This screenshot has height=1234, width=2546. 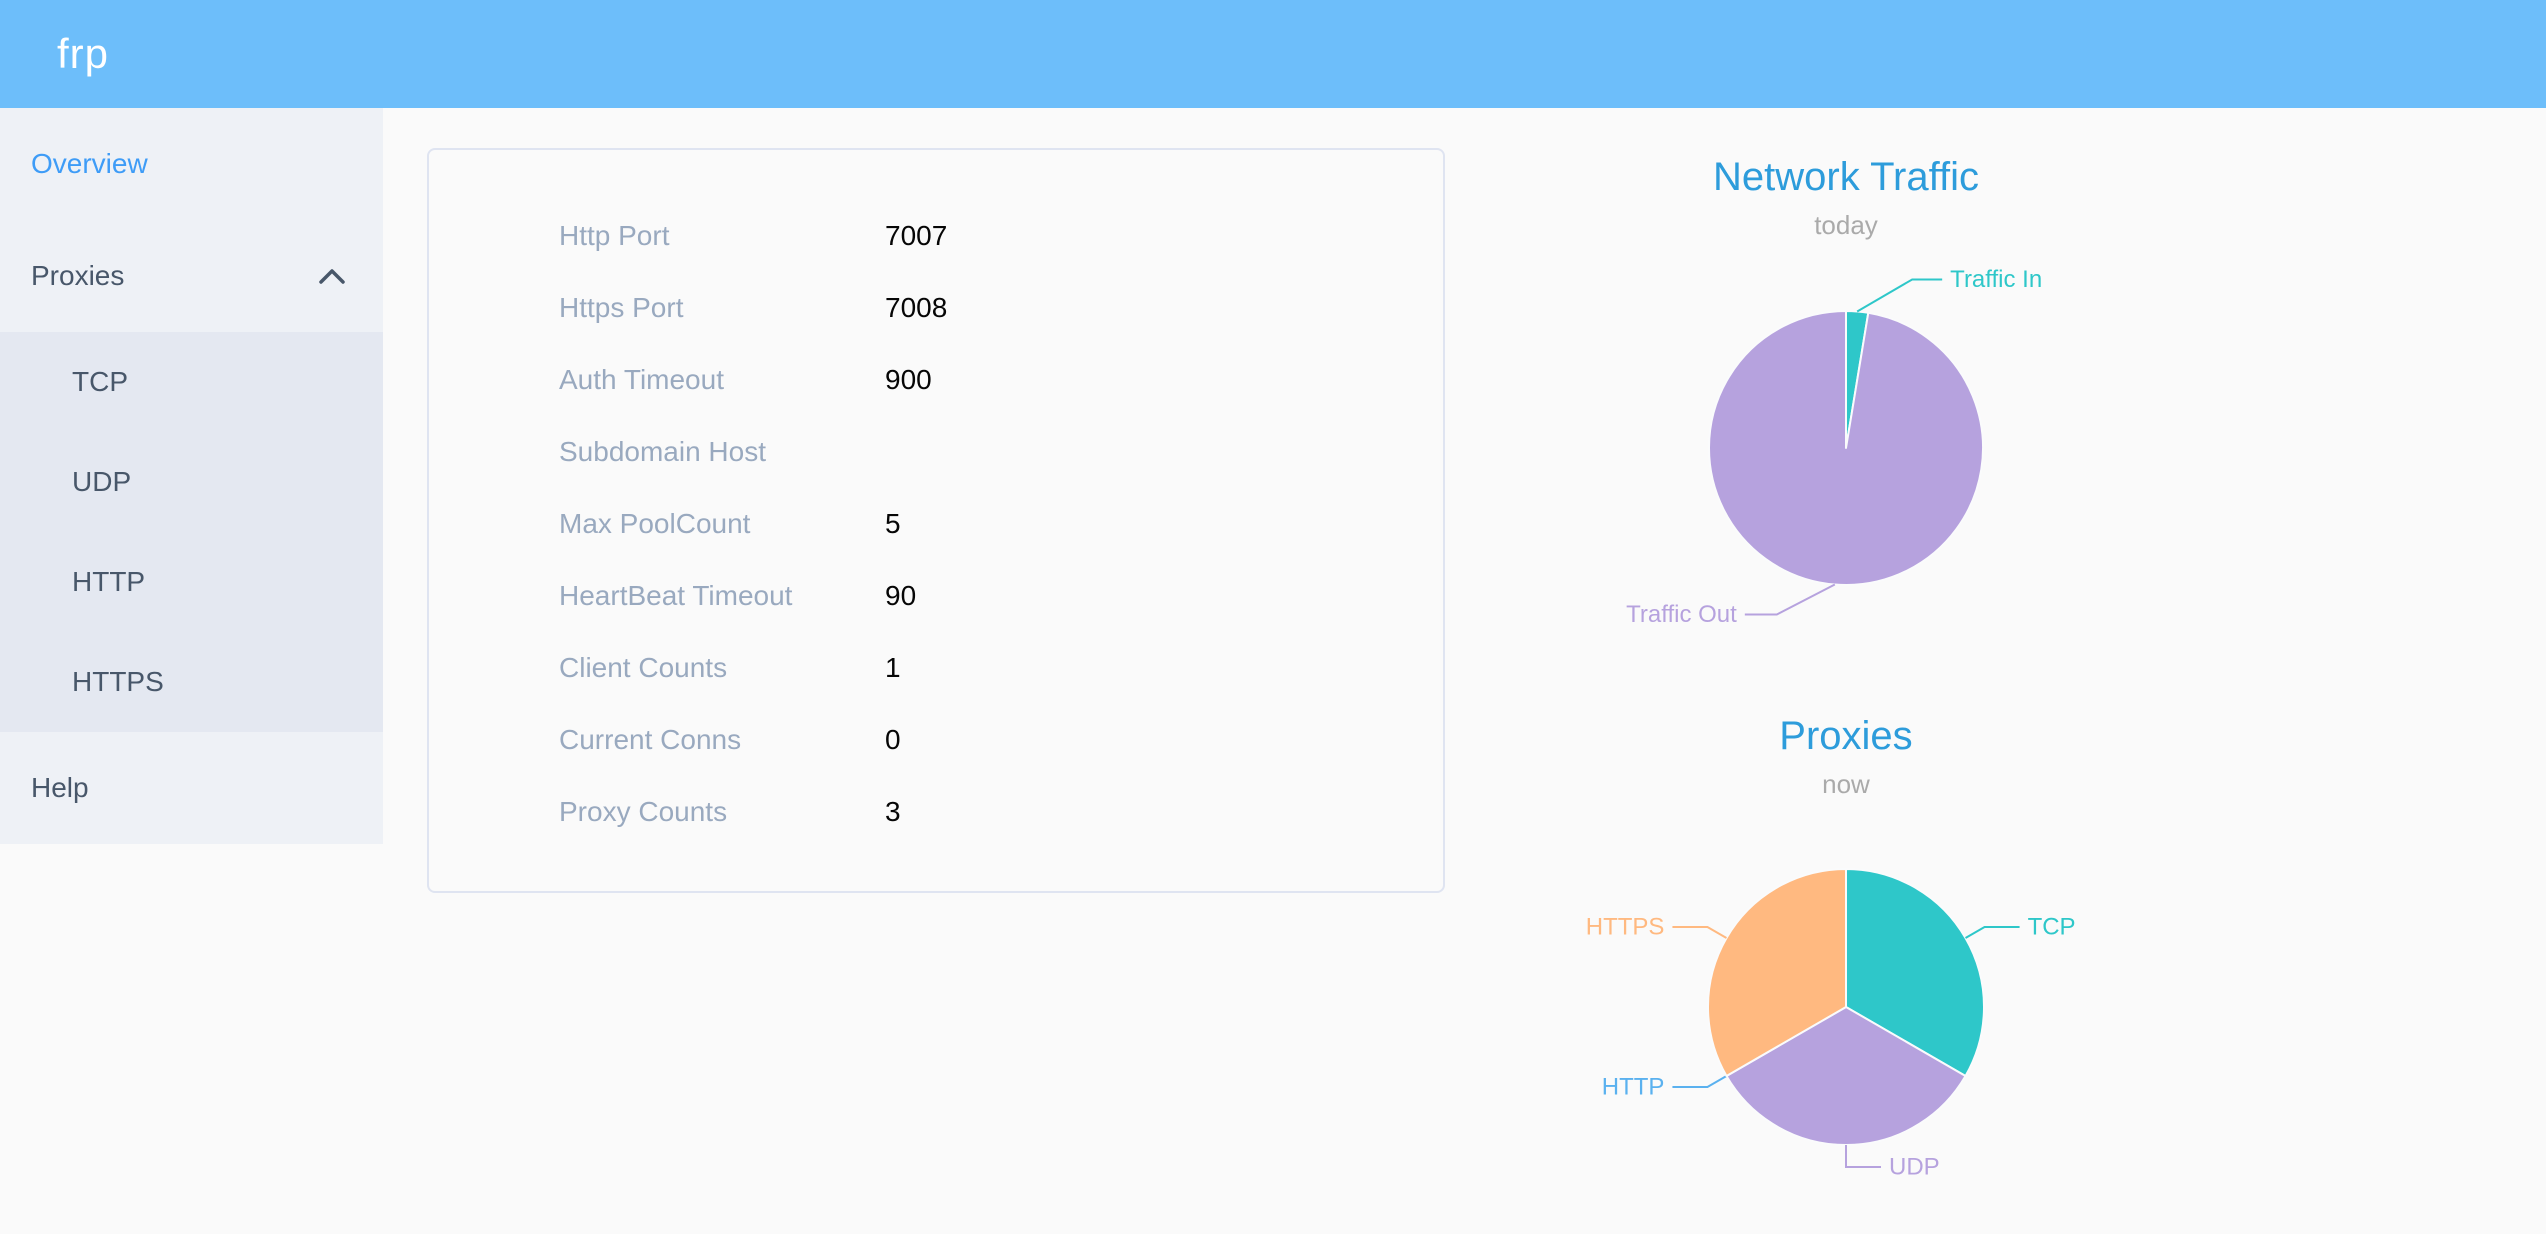 What do you see at coordinates (893, 811) in the screenshot?
I see `config-value: 3` at bounding box center [893, 811].